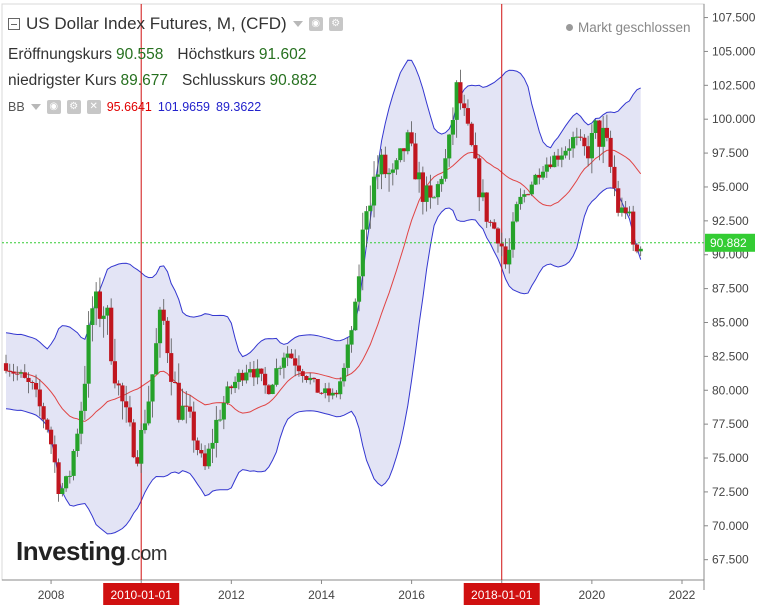  I want to click on x-tick-label: 2022, so click(682, 595).